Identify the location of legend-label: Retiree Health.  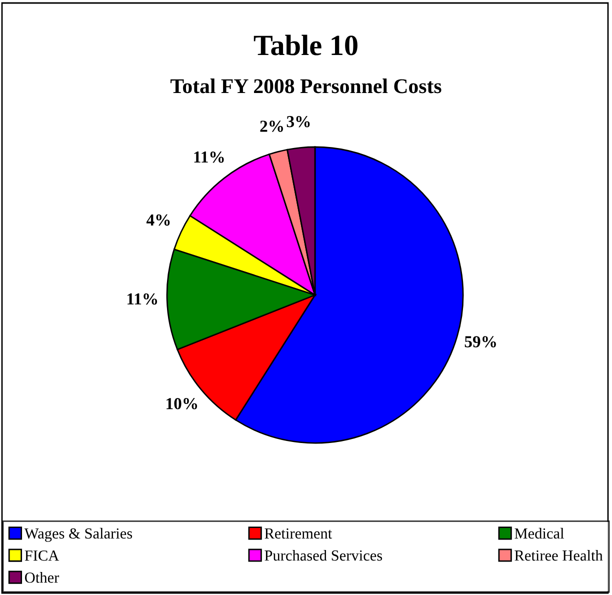
(558, 555).